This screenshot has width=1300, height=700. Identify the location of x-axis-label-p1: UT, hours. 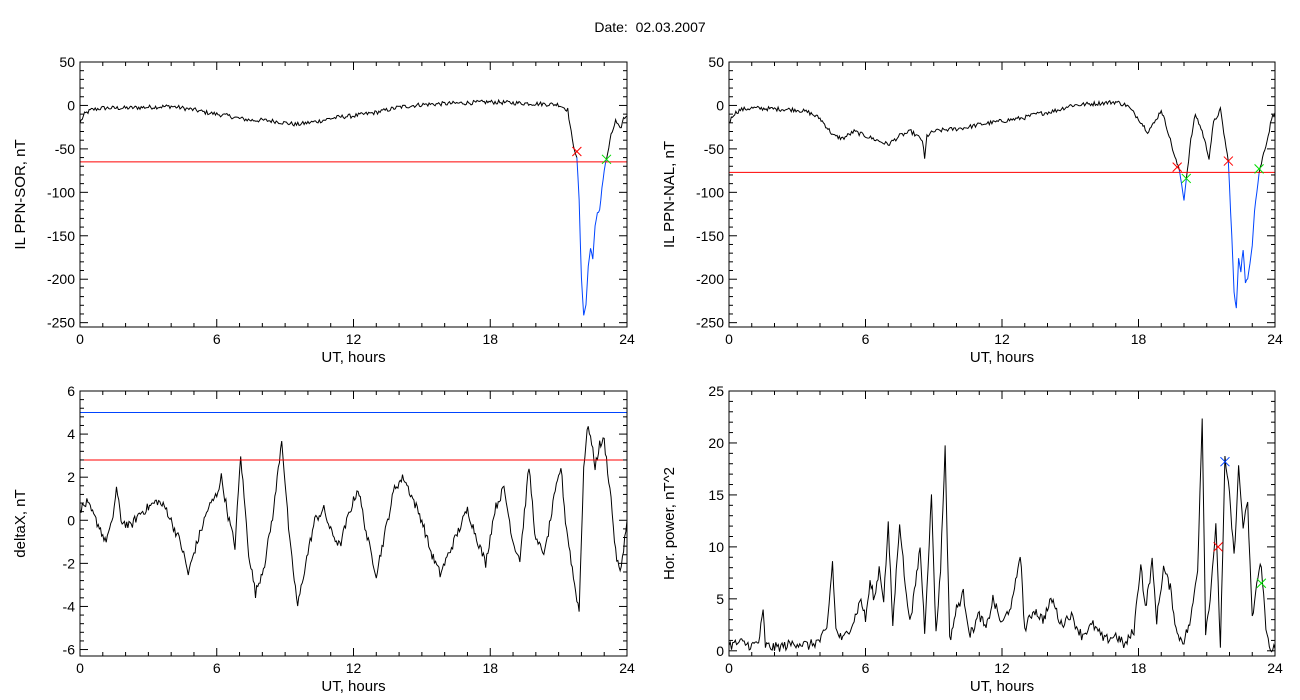
(353, 357).